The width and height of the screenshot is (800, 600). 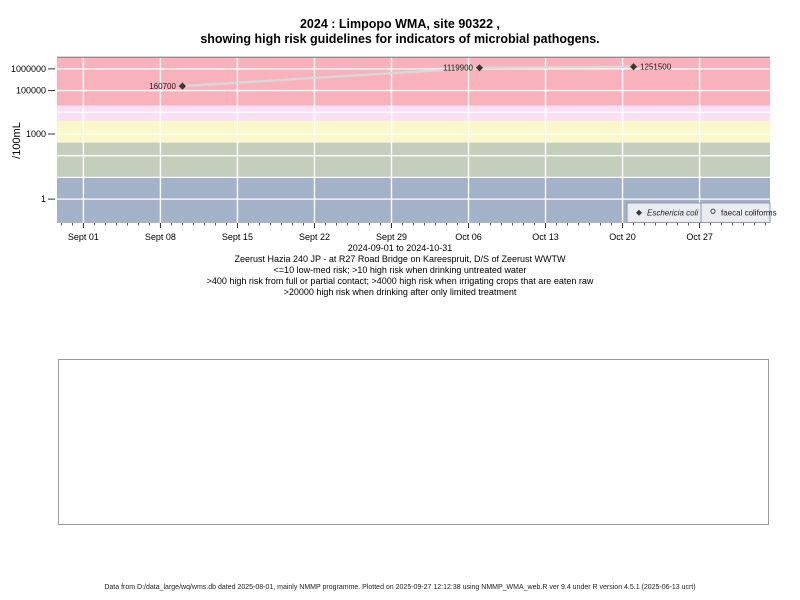 What do you see at coordinates (413, 160) in the screenshot?
I see `band-high-risk-drinking-untreated` at bounding box center [413, 160].